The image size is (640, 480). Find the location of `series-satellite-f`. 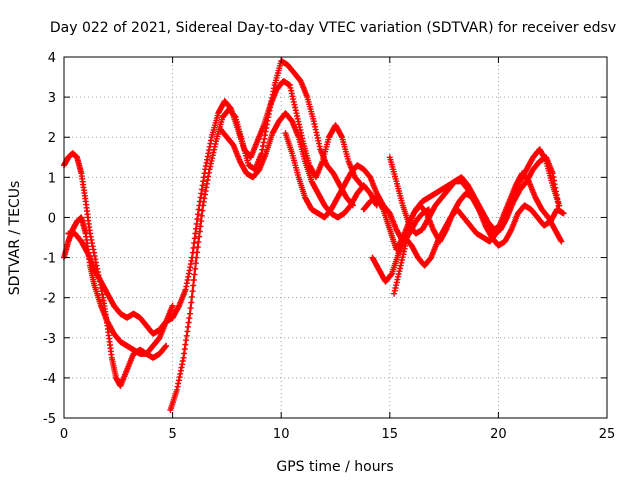

series-satellite-f is located at coordinates (298, 165).